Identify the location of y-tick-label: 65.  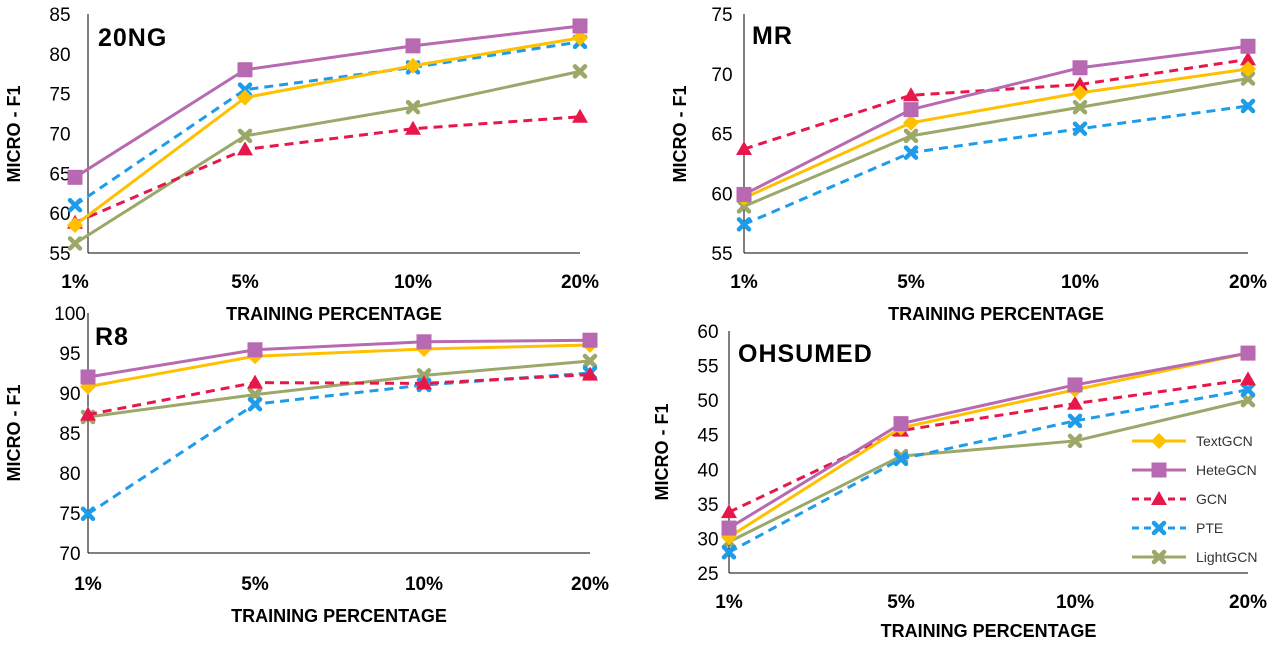
(721, 135).